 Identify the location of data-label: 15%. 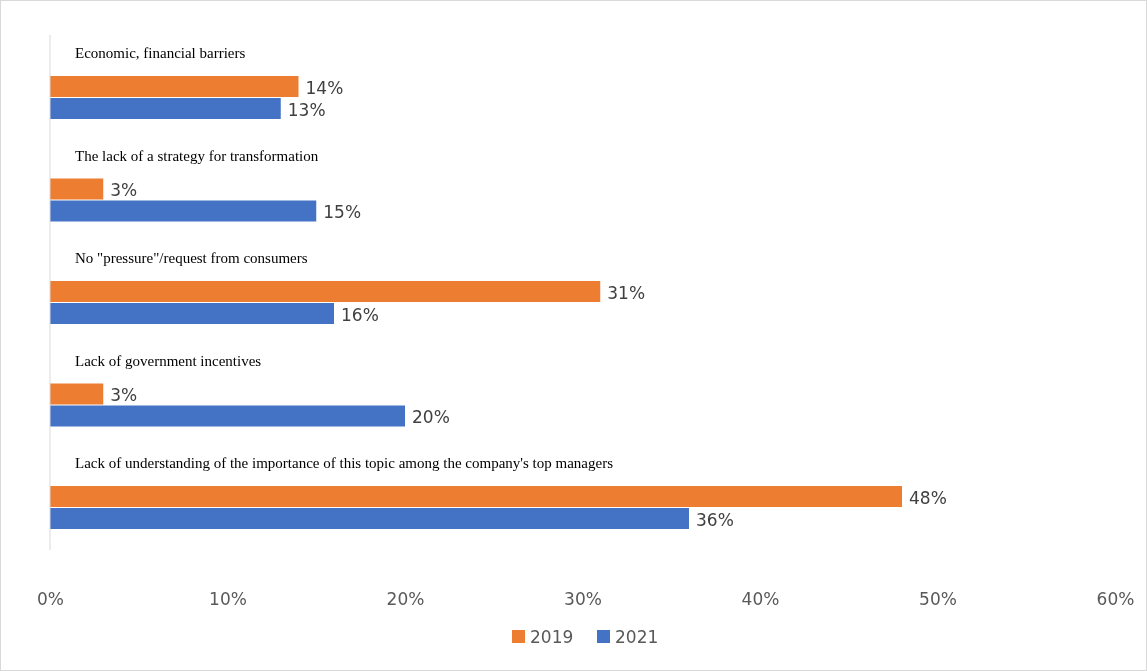
(342, 212).